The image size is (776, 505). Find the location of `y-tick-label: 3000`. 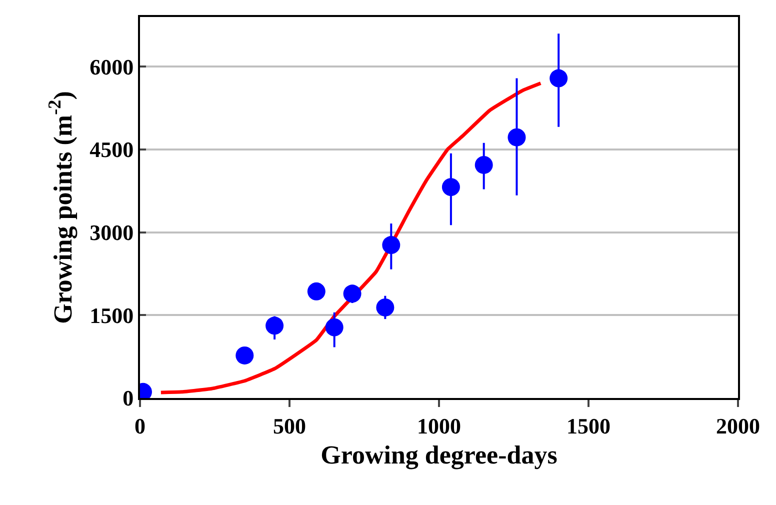

y-tick-label: 3000 is located at coordinates (112, 233).